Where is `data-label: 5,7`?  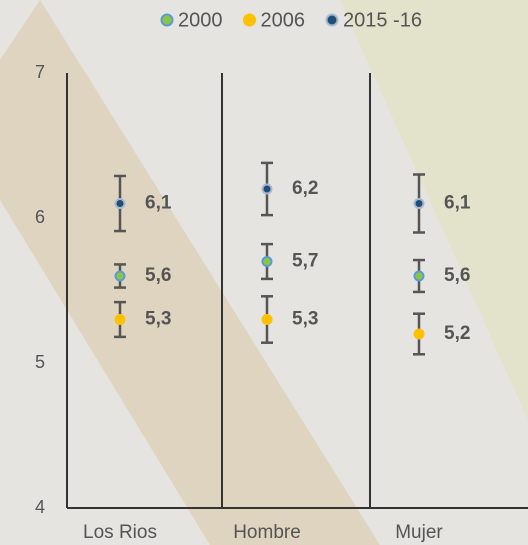 data-label: 5,7 is located at coordinates (305, 261).